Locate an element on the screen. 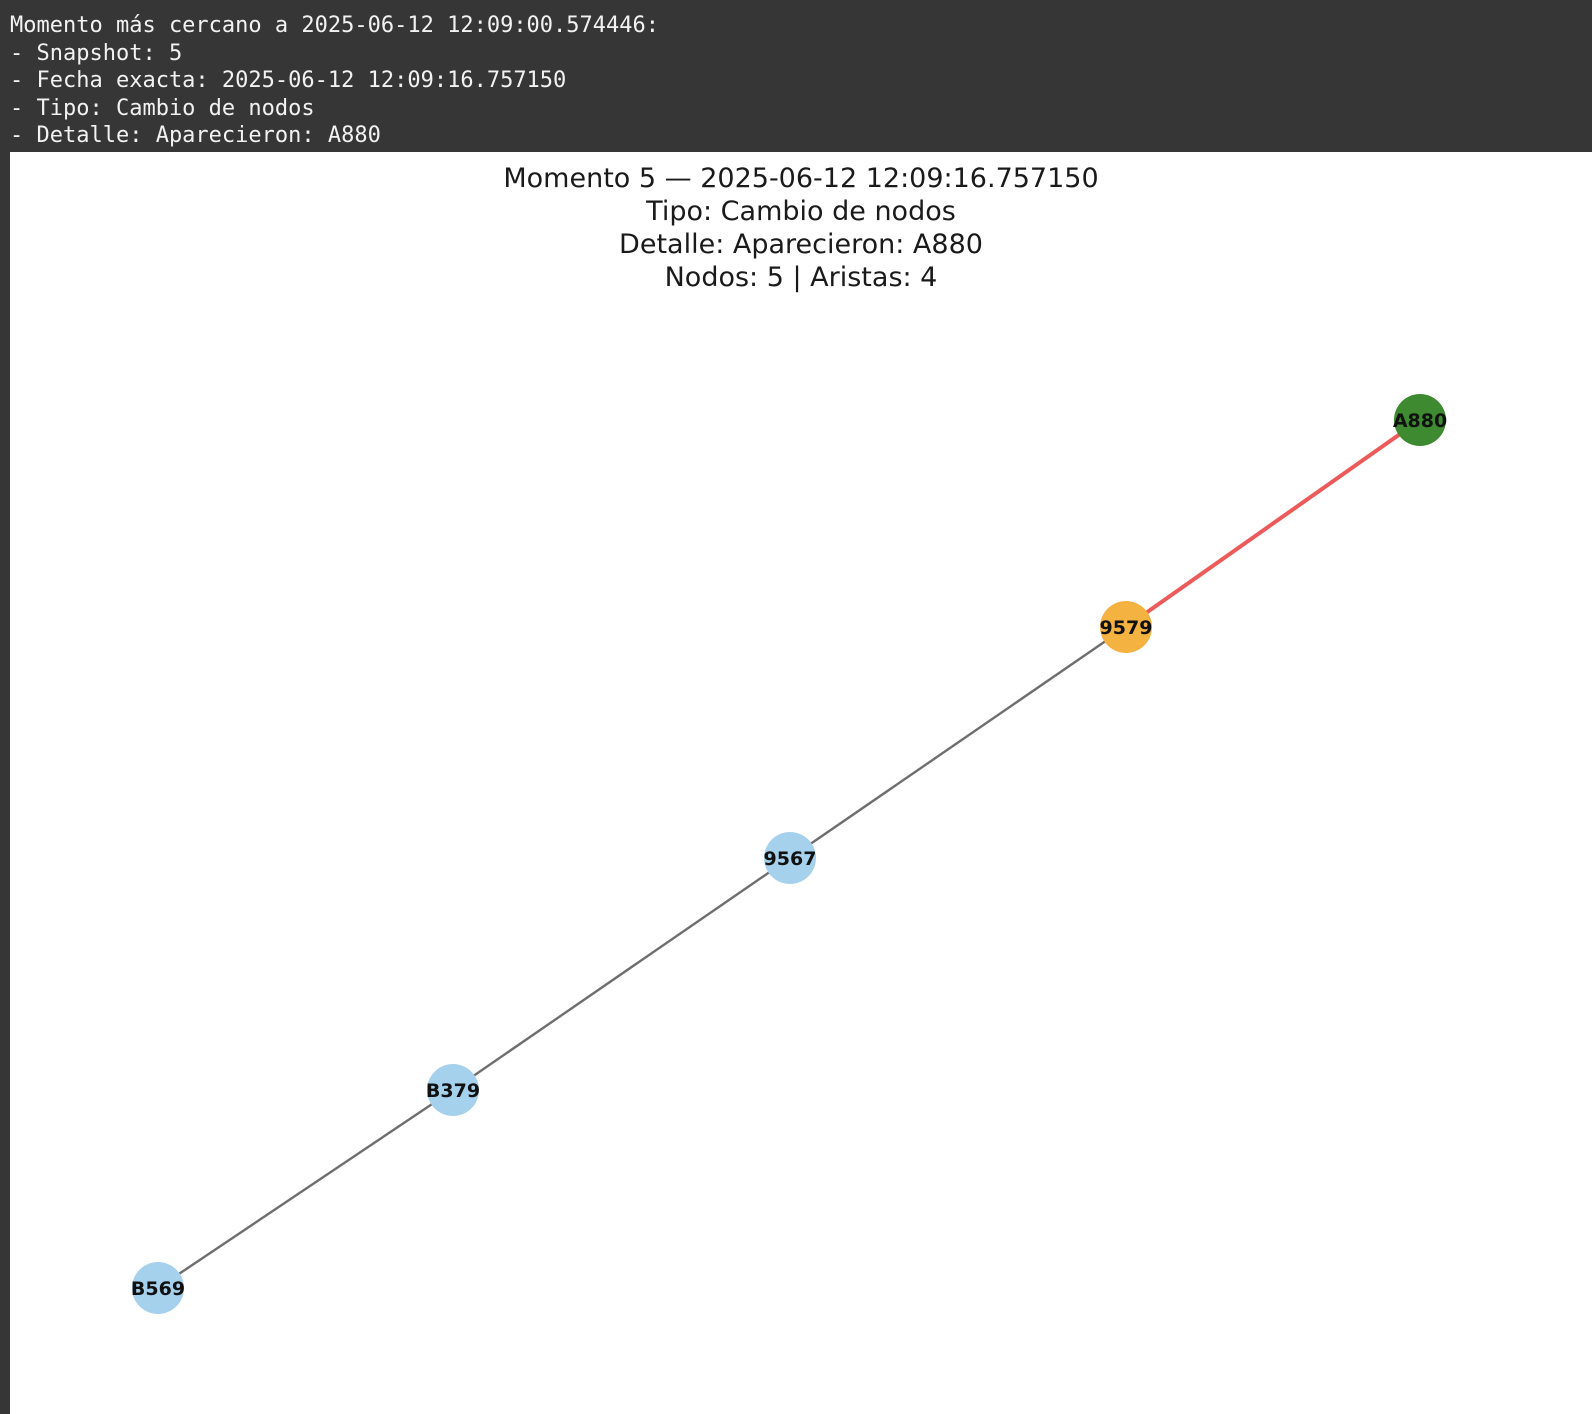  graph-node-B379: B379 is located at coordinates (453, 1090).